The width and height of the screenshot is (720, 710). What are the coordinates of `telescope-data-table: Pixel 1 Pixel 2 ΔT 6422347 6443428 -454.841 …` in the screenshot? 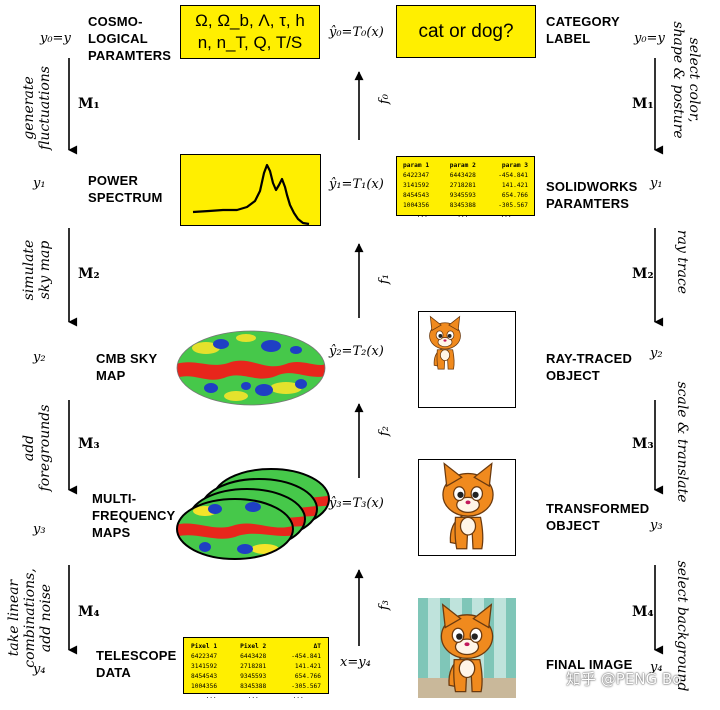 It's located at (256, 668).